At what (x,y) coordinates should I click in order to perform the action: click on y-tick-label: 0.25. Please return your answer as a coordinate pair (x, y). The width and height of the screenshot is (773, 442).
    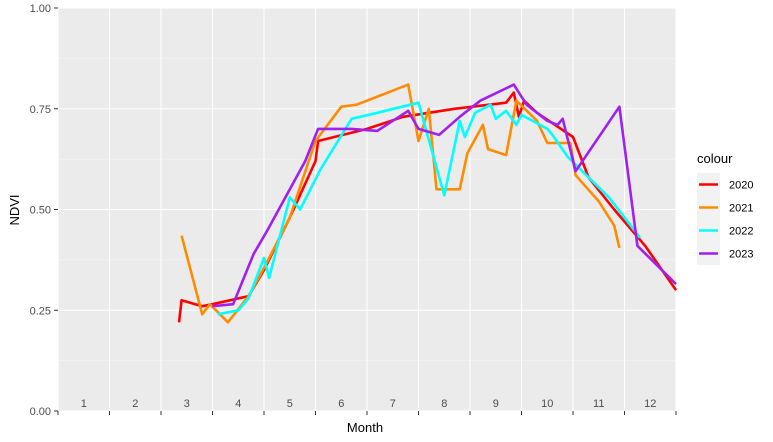
    Looking at the image, I should click on (40, 311).